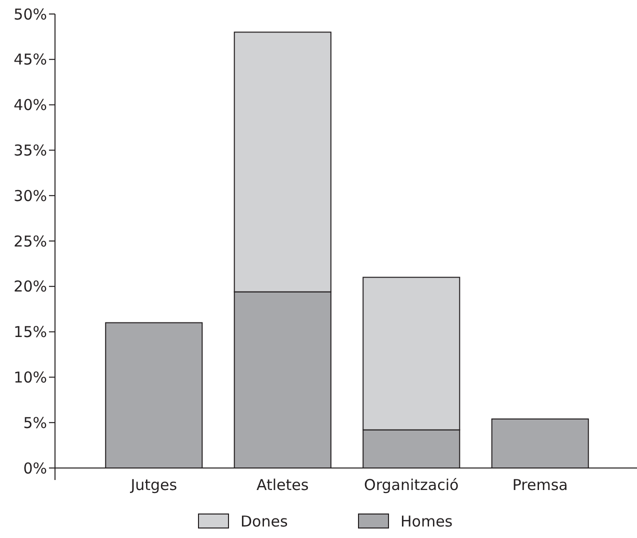 This screenshot has height=538, width=637. Describe the element at coordinates (35, 423) in the screenshot. I see `y-tick-label: 5%` at that location.